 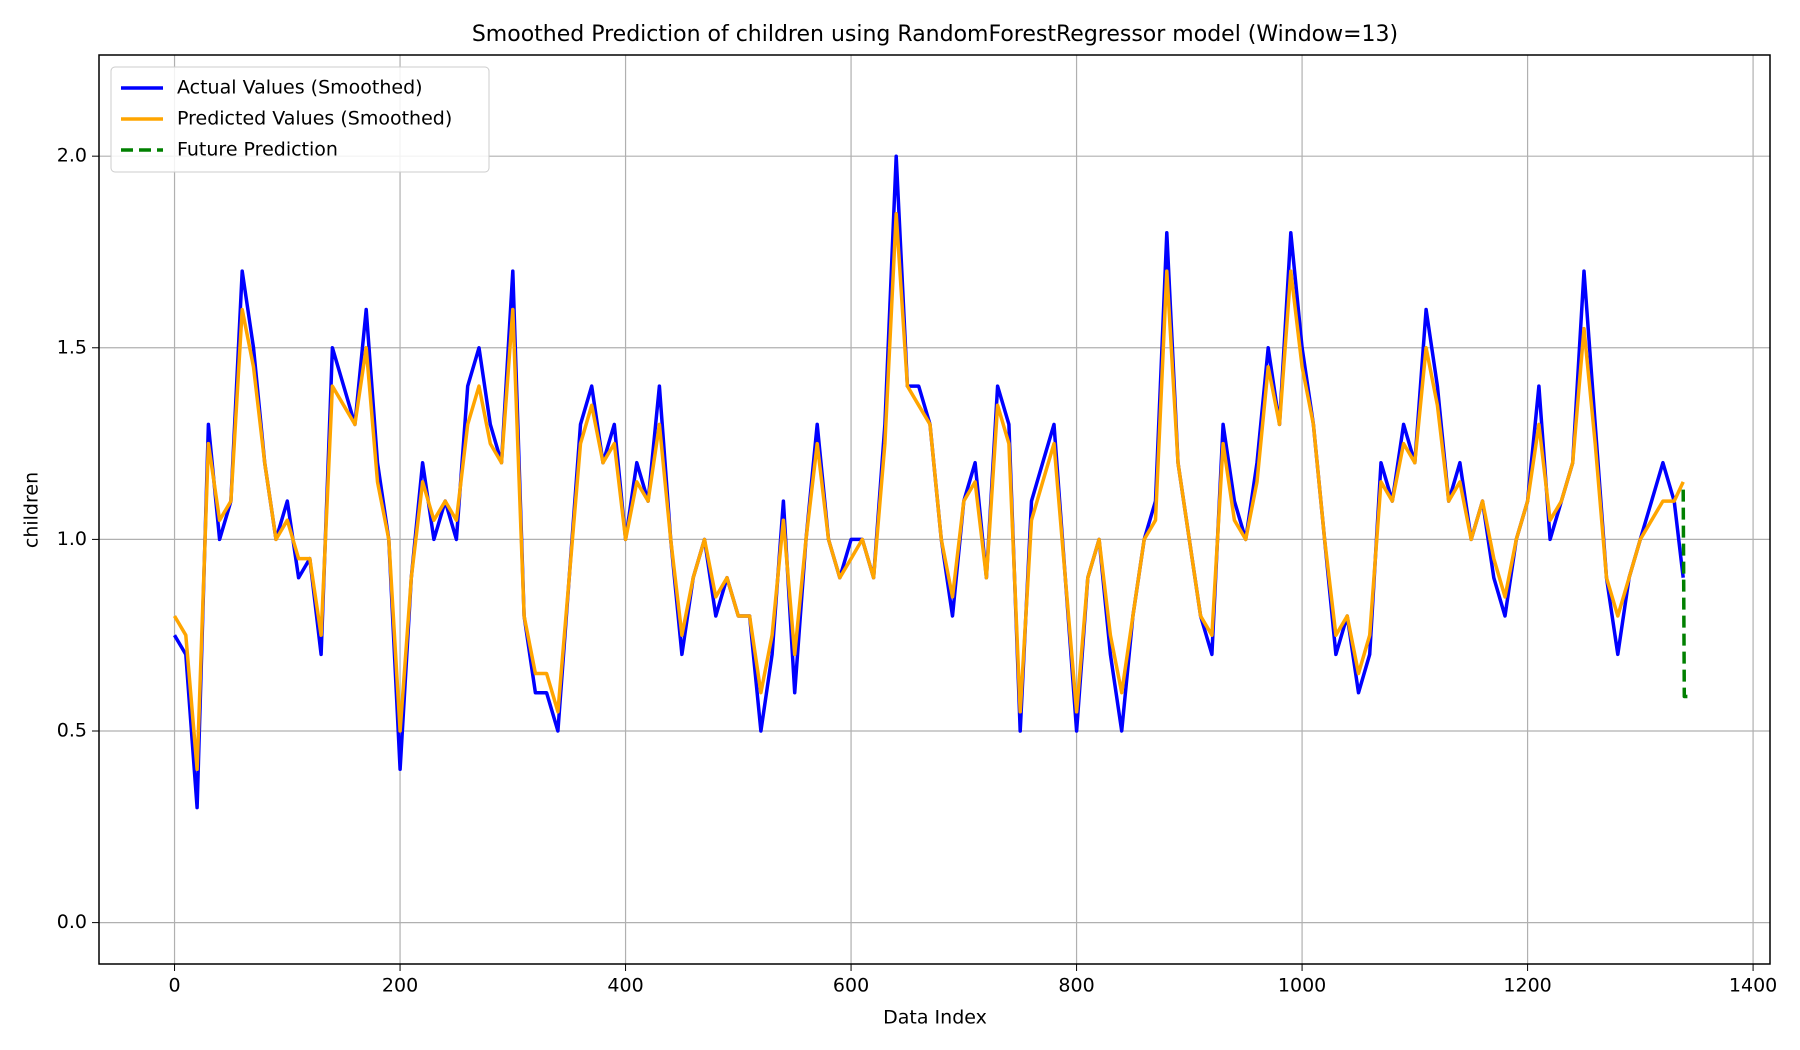 What do you see at coordinates (72, 539) in the screenshot?
I see `y-tick-label: 1.0` at bounding box center [72, 539].